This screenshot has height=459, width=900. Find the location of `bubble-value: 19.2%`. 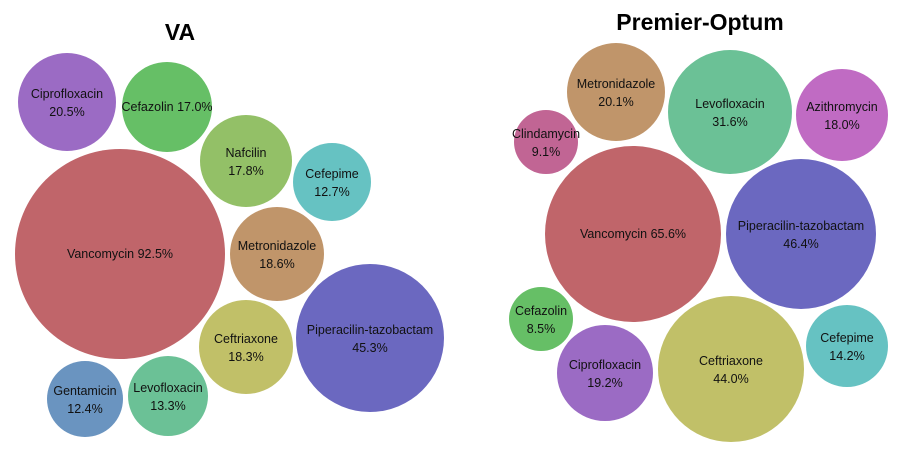

bubble-value: 19.2% is located at coordinates (604, 383).